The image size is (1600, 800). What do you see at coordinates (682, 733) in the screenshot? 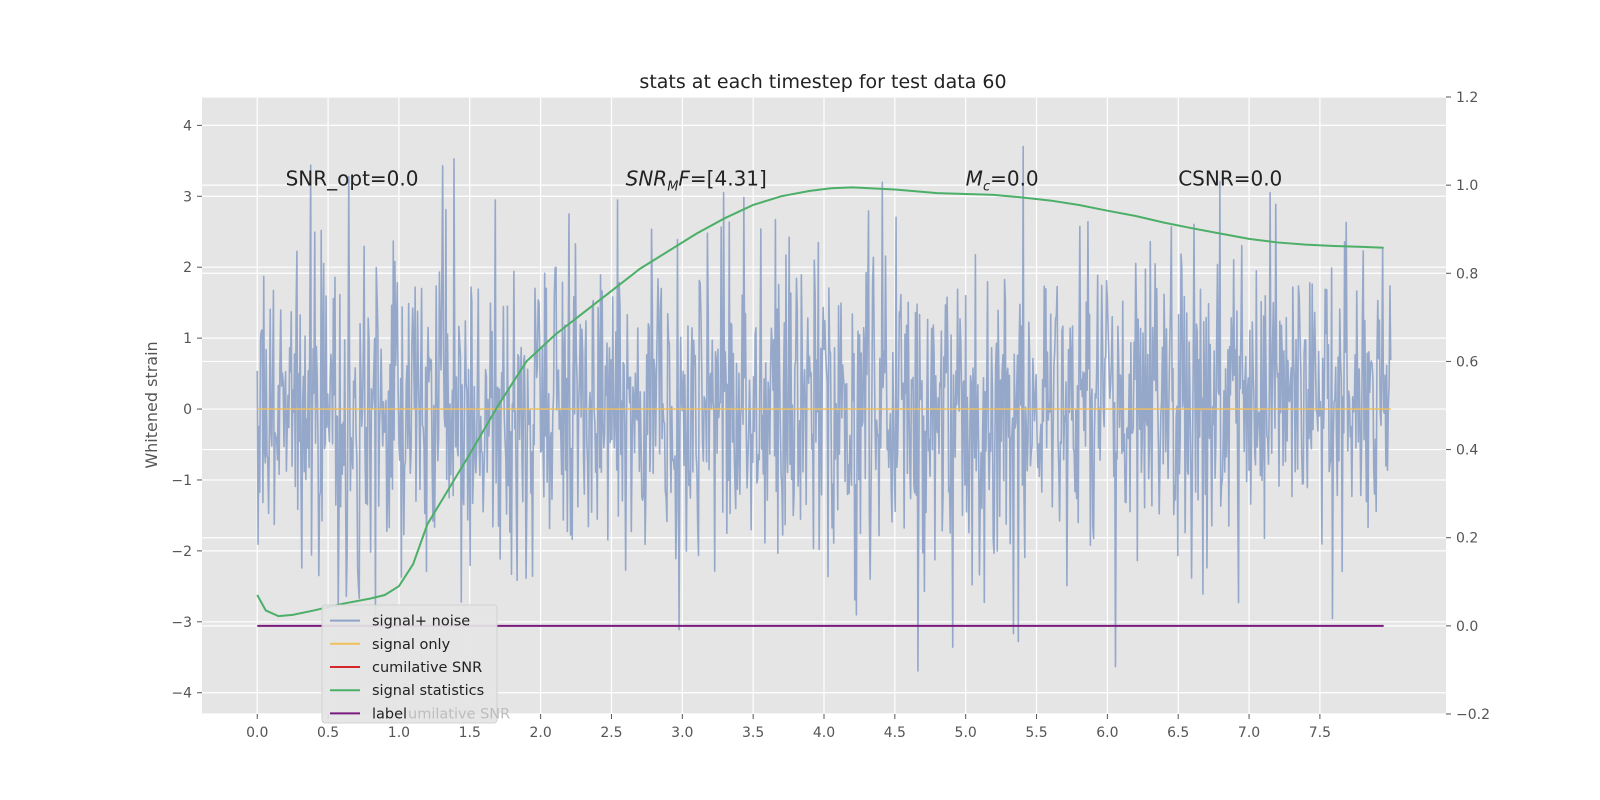
I see `x-tick-label: 3.0` at bounding box center [682, 733].